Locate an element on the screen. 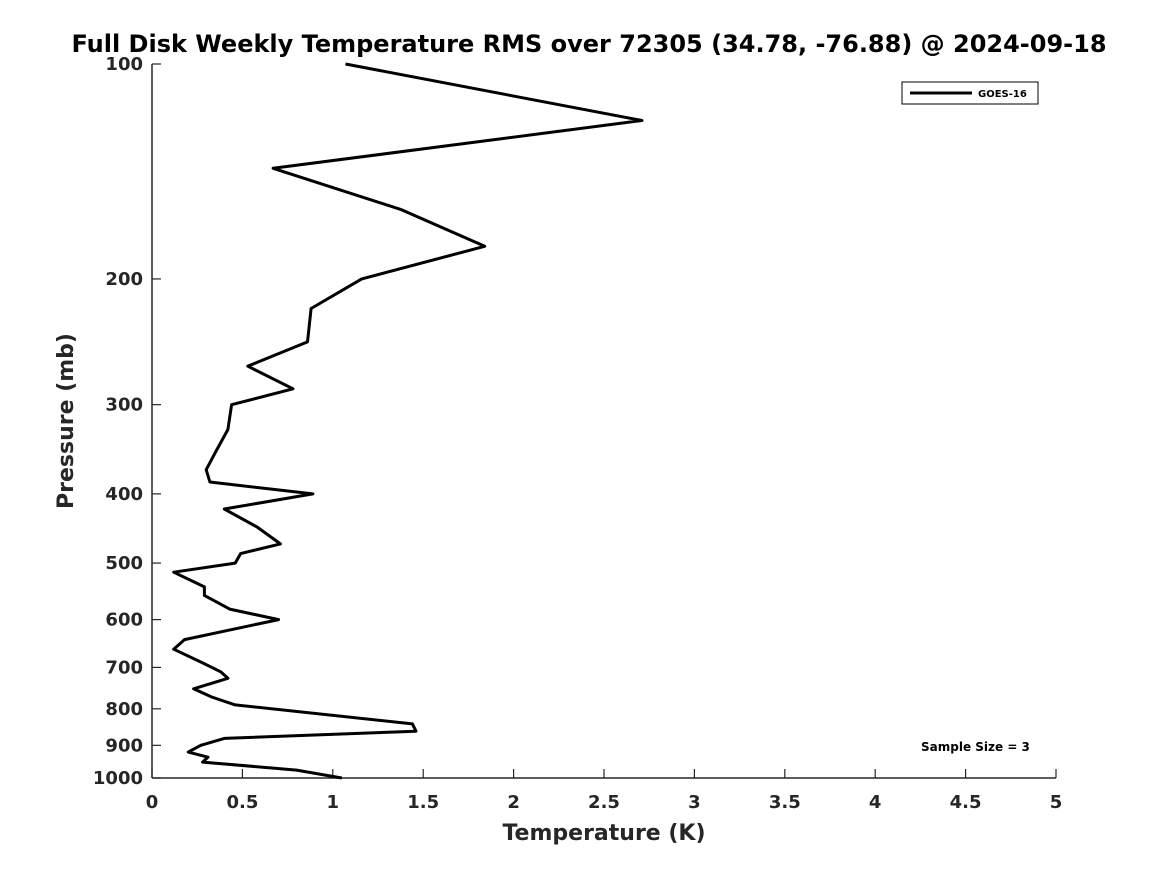 Image resolution: width=1167 pixels, height=875 pixels. x-tick-label: 3 is located at coordinates (694, 802).